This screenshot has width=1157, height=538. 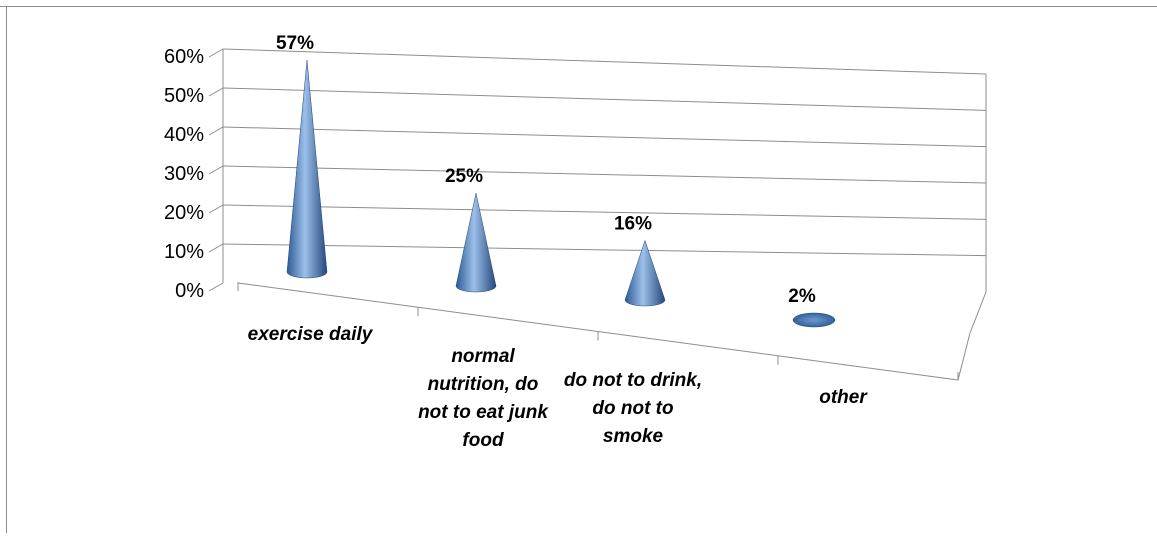 I want to click on category-label: exercise daily, so click(x=311, y=334).